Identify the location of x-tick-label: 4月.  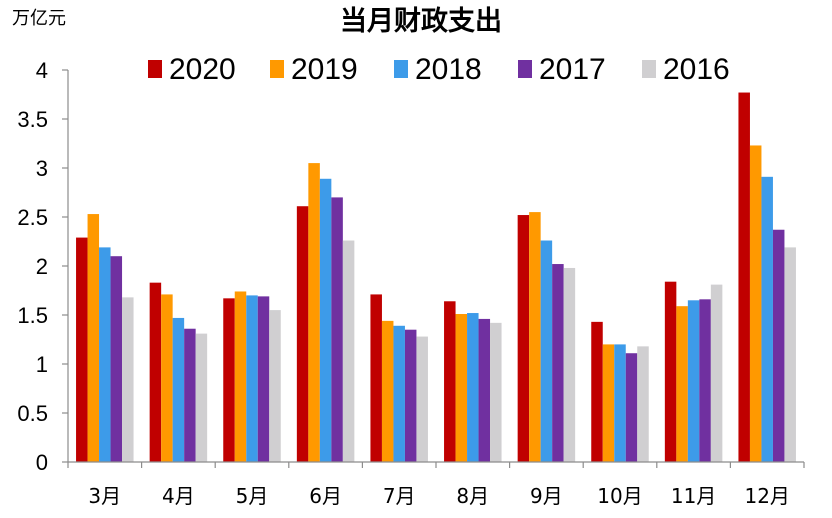
(178, 496).